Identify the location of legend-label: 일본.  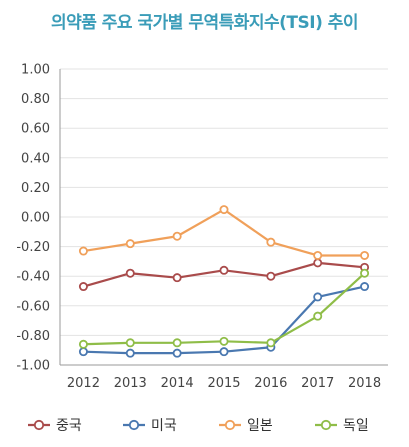
(260, 426).